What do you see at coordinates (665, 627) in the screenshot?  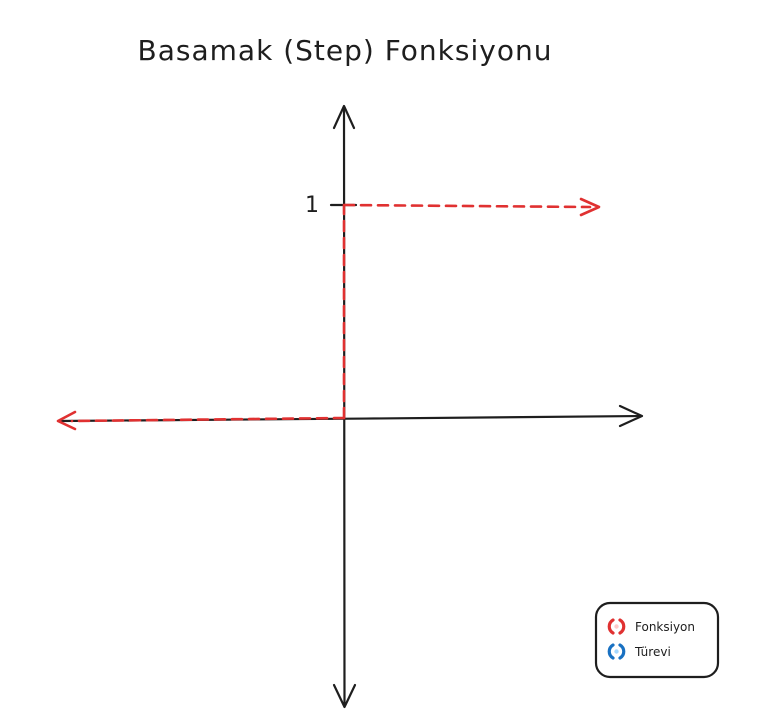 I see `legend-label-function: Fonksiyon` at bounding box center [665, 627].